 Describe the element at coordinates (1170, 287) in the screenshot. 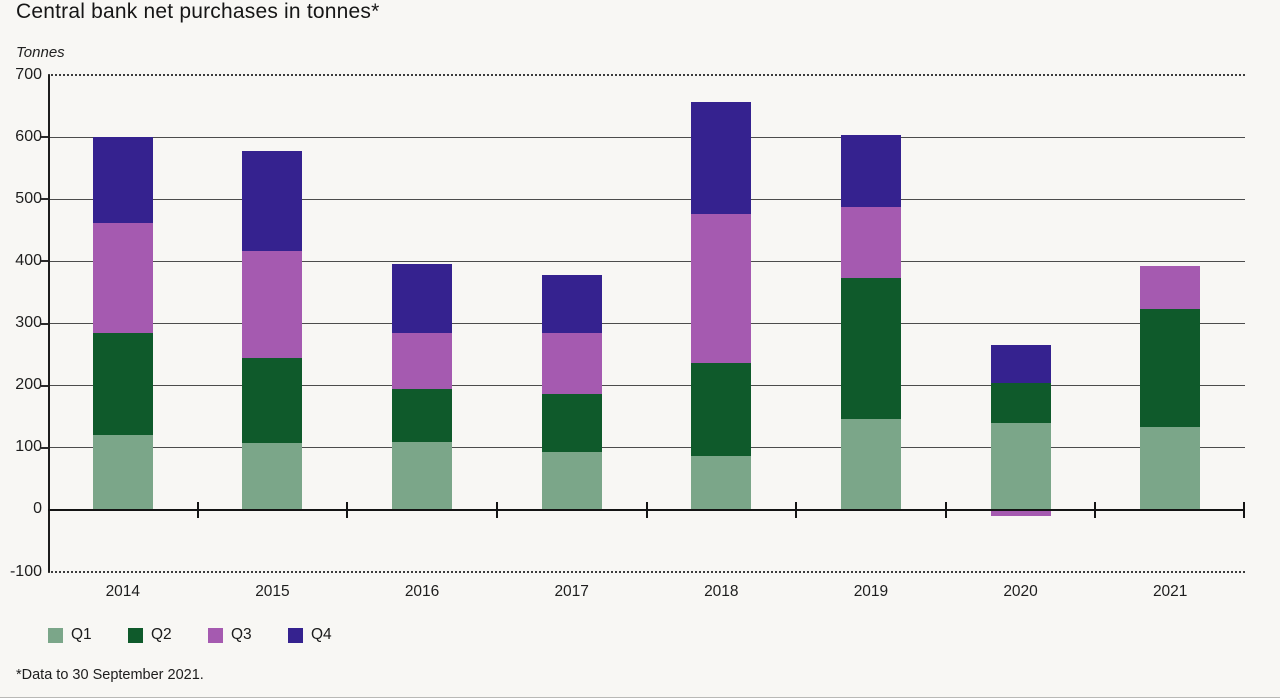

I see `bar-segment-2021-Q3` at that location.